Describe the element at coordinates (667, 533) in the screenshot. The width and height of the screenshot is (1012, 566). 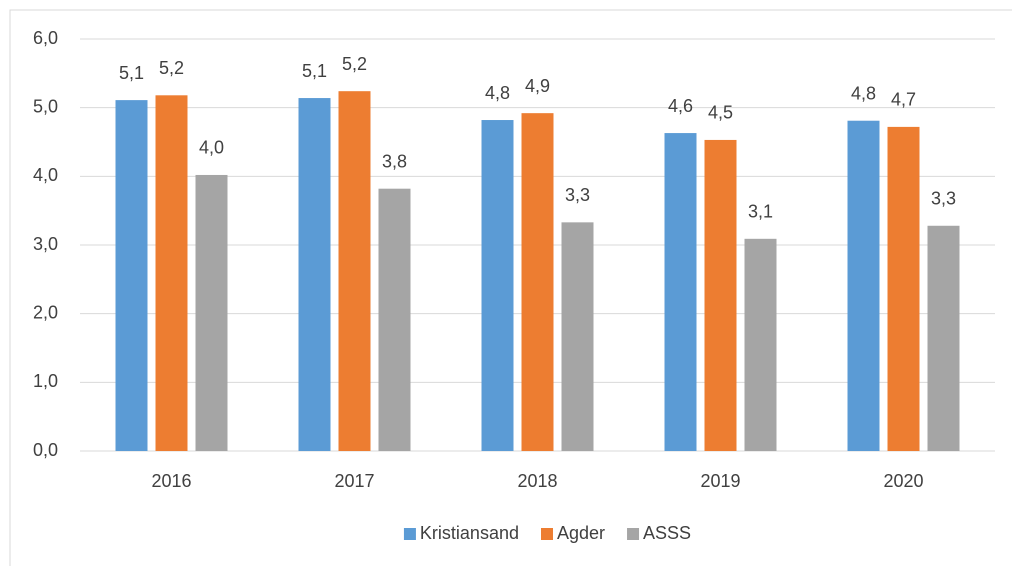
I see `legend-label: ASSS` at that location.